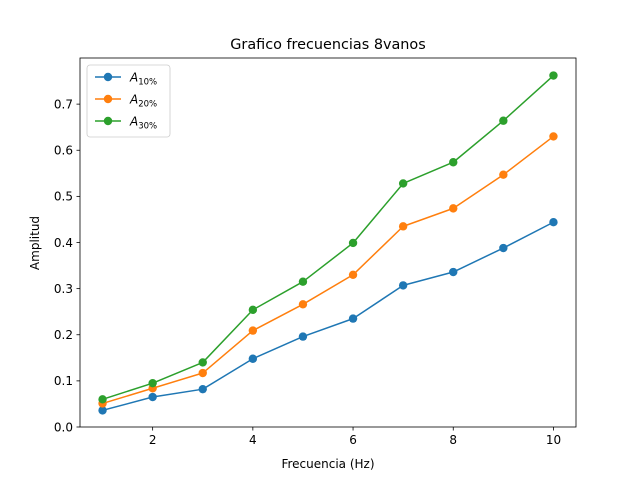 This screenshot has width=640, height=480. I want to click on y-tick-label: 0.0, so click(63, 427).